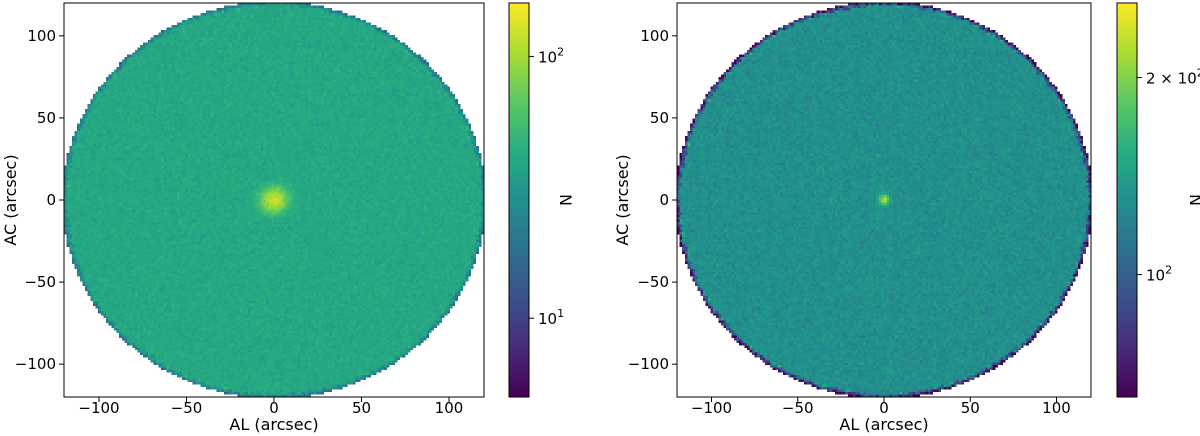 This screenshot has height=436, width=1200. I want to click on colorbar-tick-label: 2 × 10², so click(1173, 77).